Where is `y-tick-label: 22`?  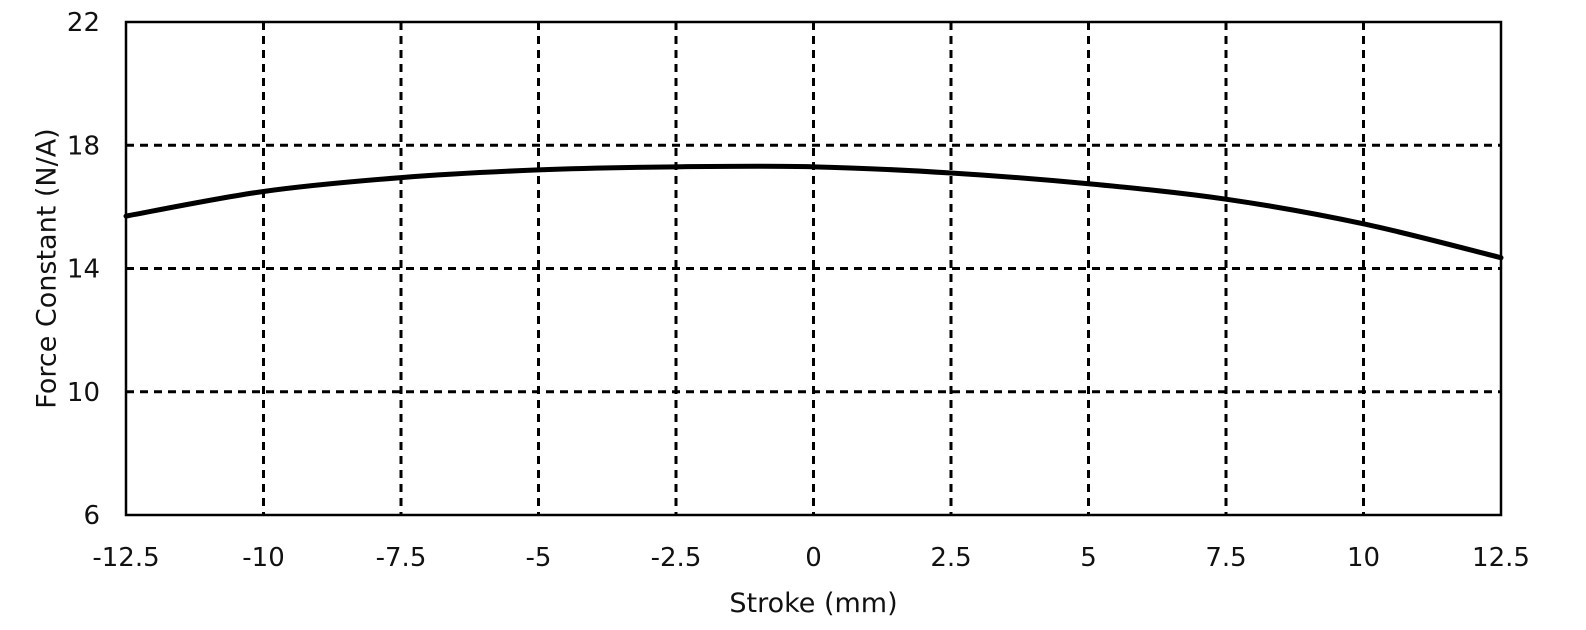 y-tick-label: 22 is located at coordinates (83, 23).